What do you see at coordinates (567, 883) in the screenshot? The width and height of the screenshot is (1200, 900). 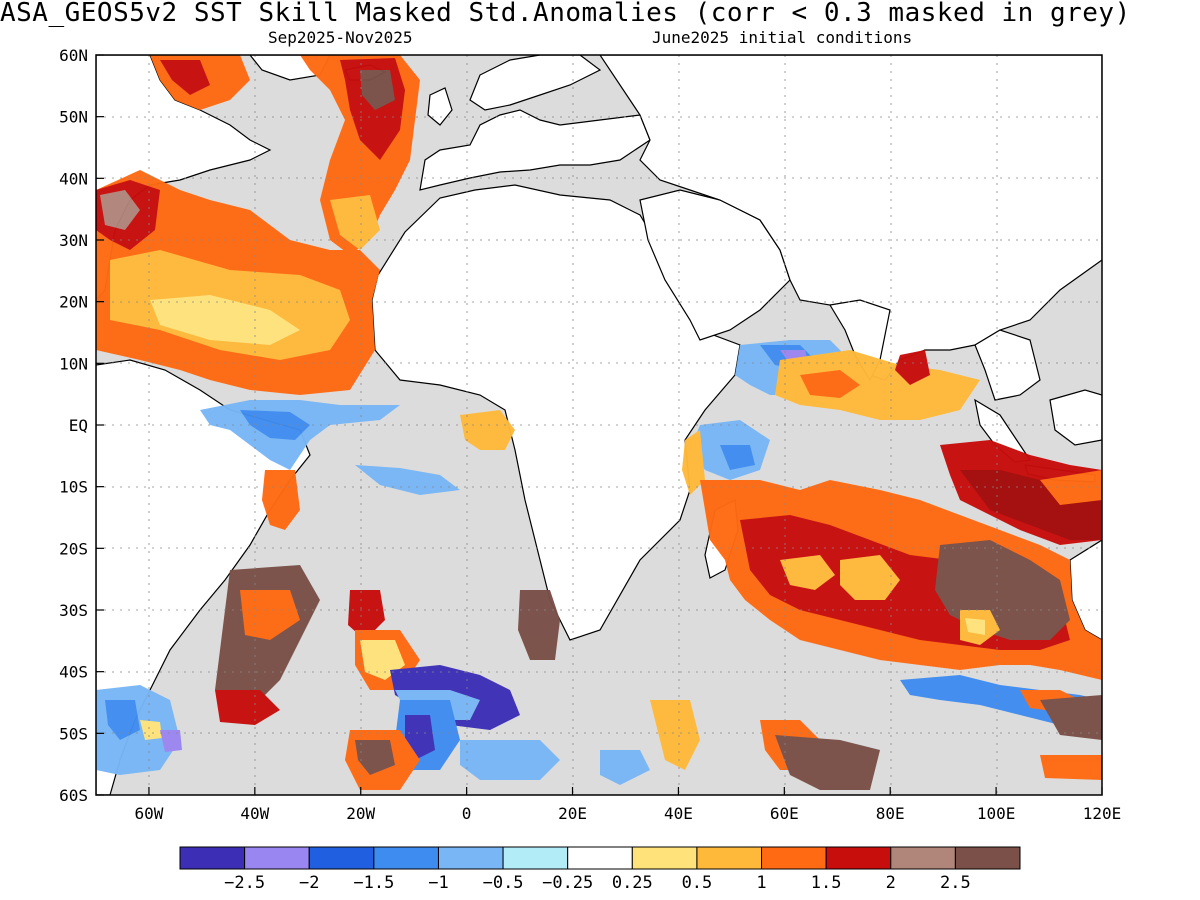 I see `colorbar-label: −0.25` at bounding box center [567, 883].